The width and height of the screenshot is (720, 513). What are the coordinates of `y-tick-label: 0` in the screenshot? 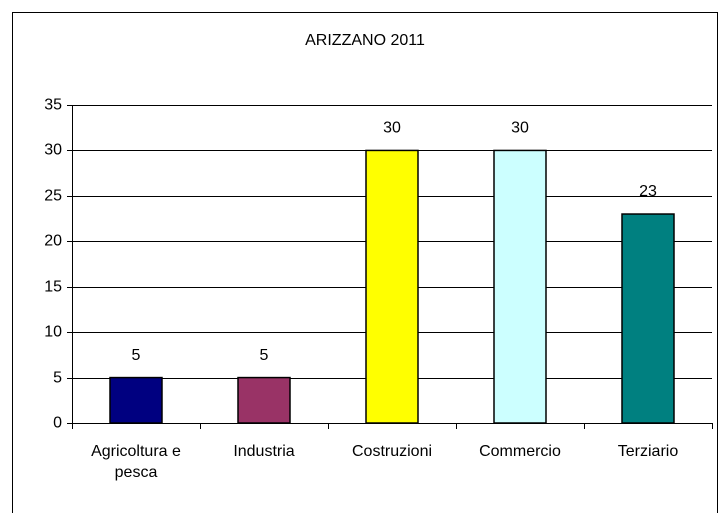 It's located at (57, 423).